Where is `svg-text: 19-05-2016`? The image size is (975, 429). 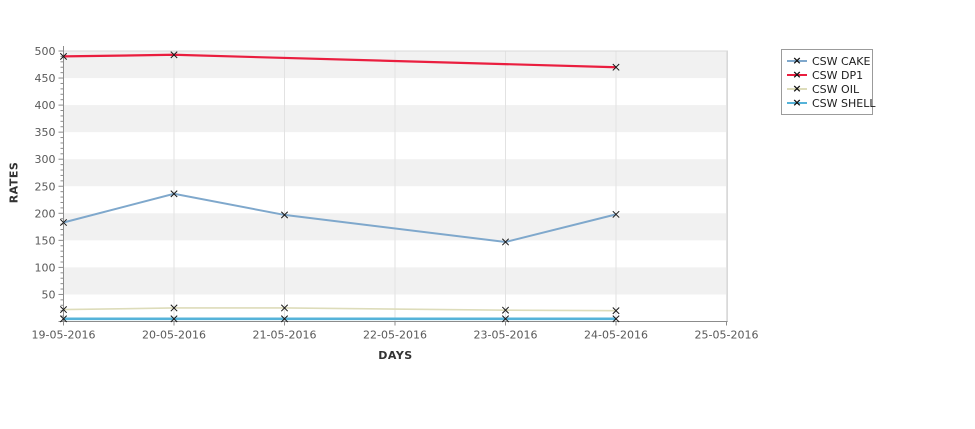
svg-text: 19-05-2016 is located at coordinates (64, 335).